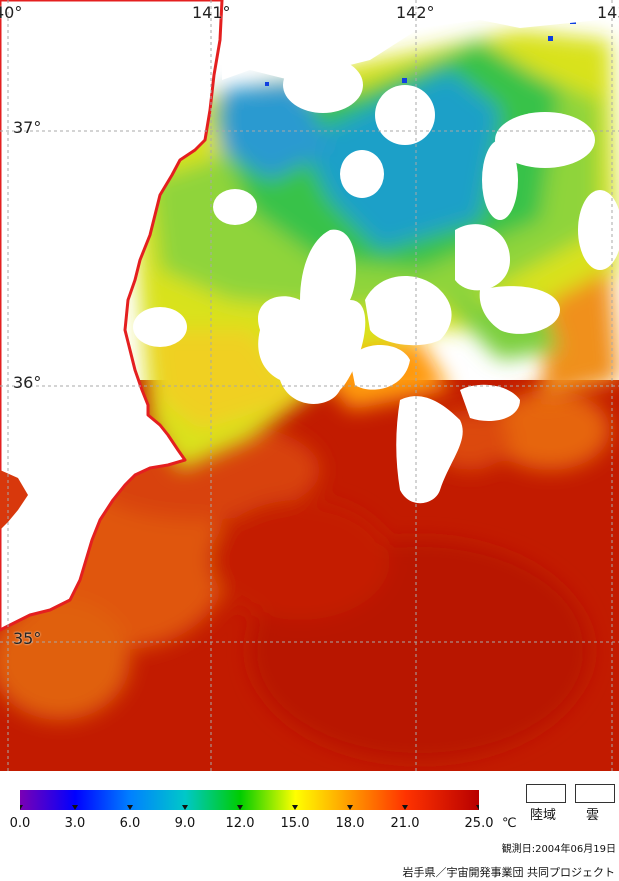 The height and width of the screenshot is (881, 619). I want to click on colorbar-unit: ℃, so click(509, 823).